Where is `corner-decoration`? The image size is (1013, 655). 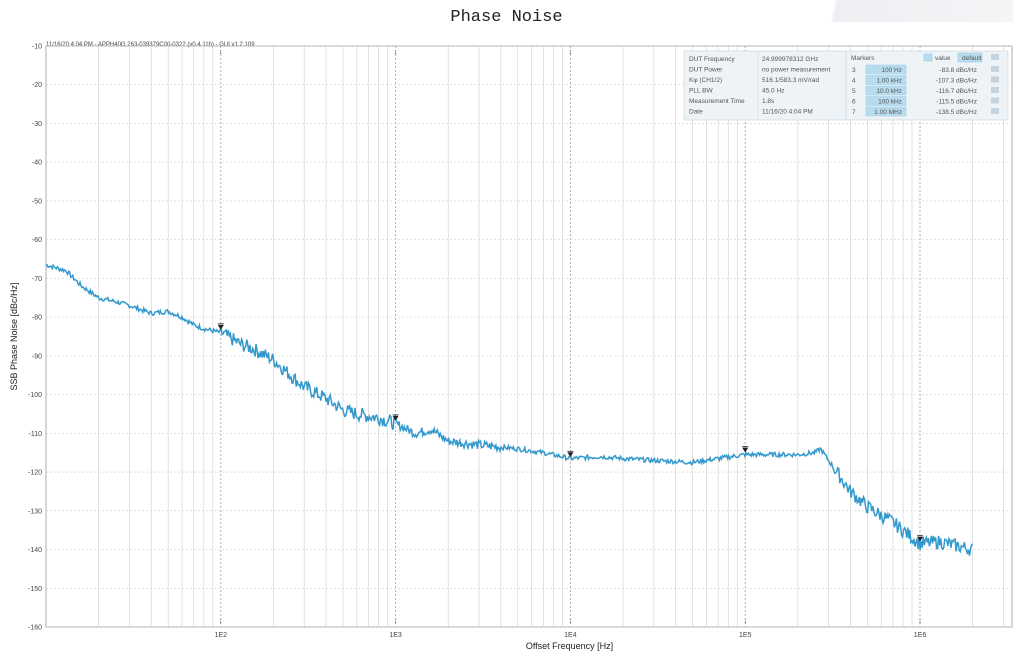
corner-decoration is located at coordinates (863, 11).